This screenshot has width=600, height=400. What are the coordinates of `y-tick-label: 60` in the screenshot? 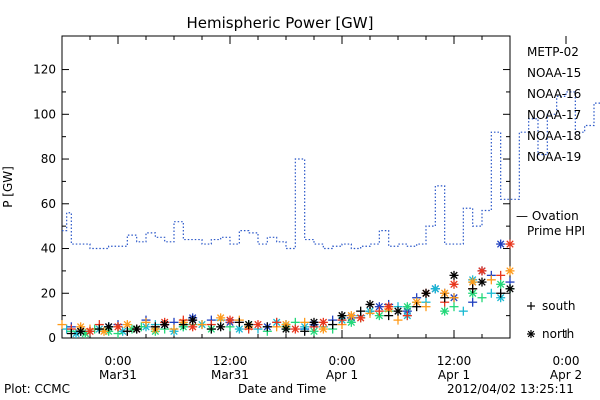 It's located at (48, 204).